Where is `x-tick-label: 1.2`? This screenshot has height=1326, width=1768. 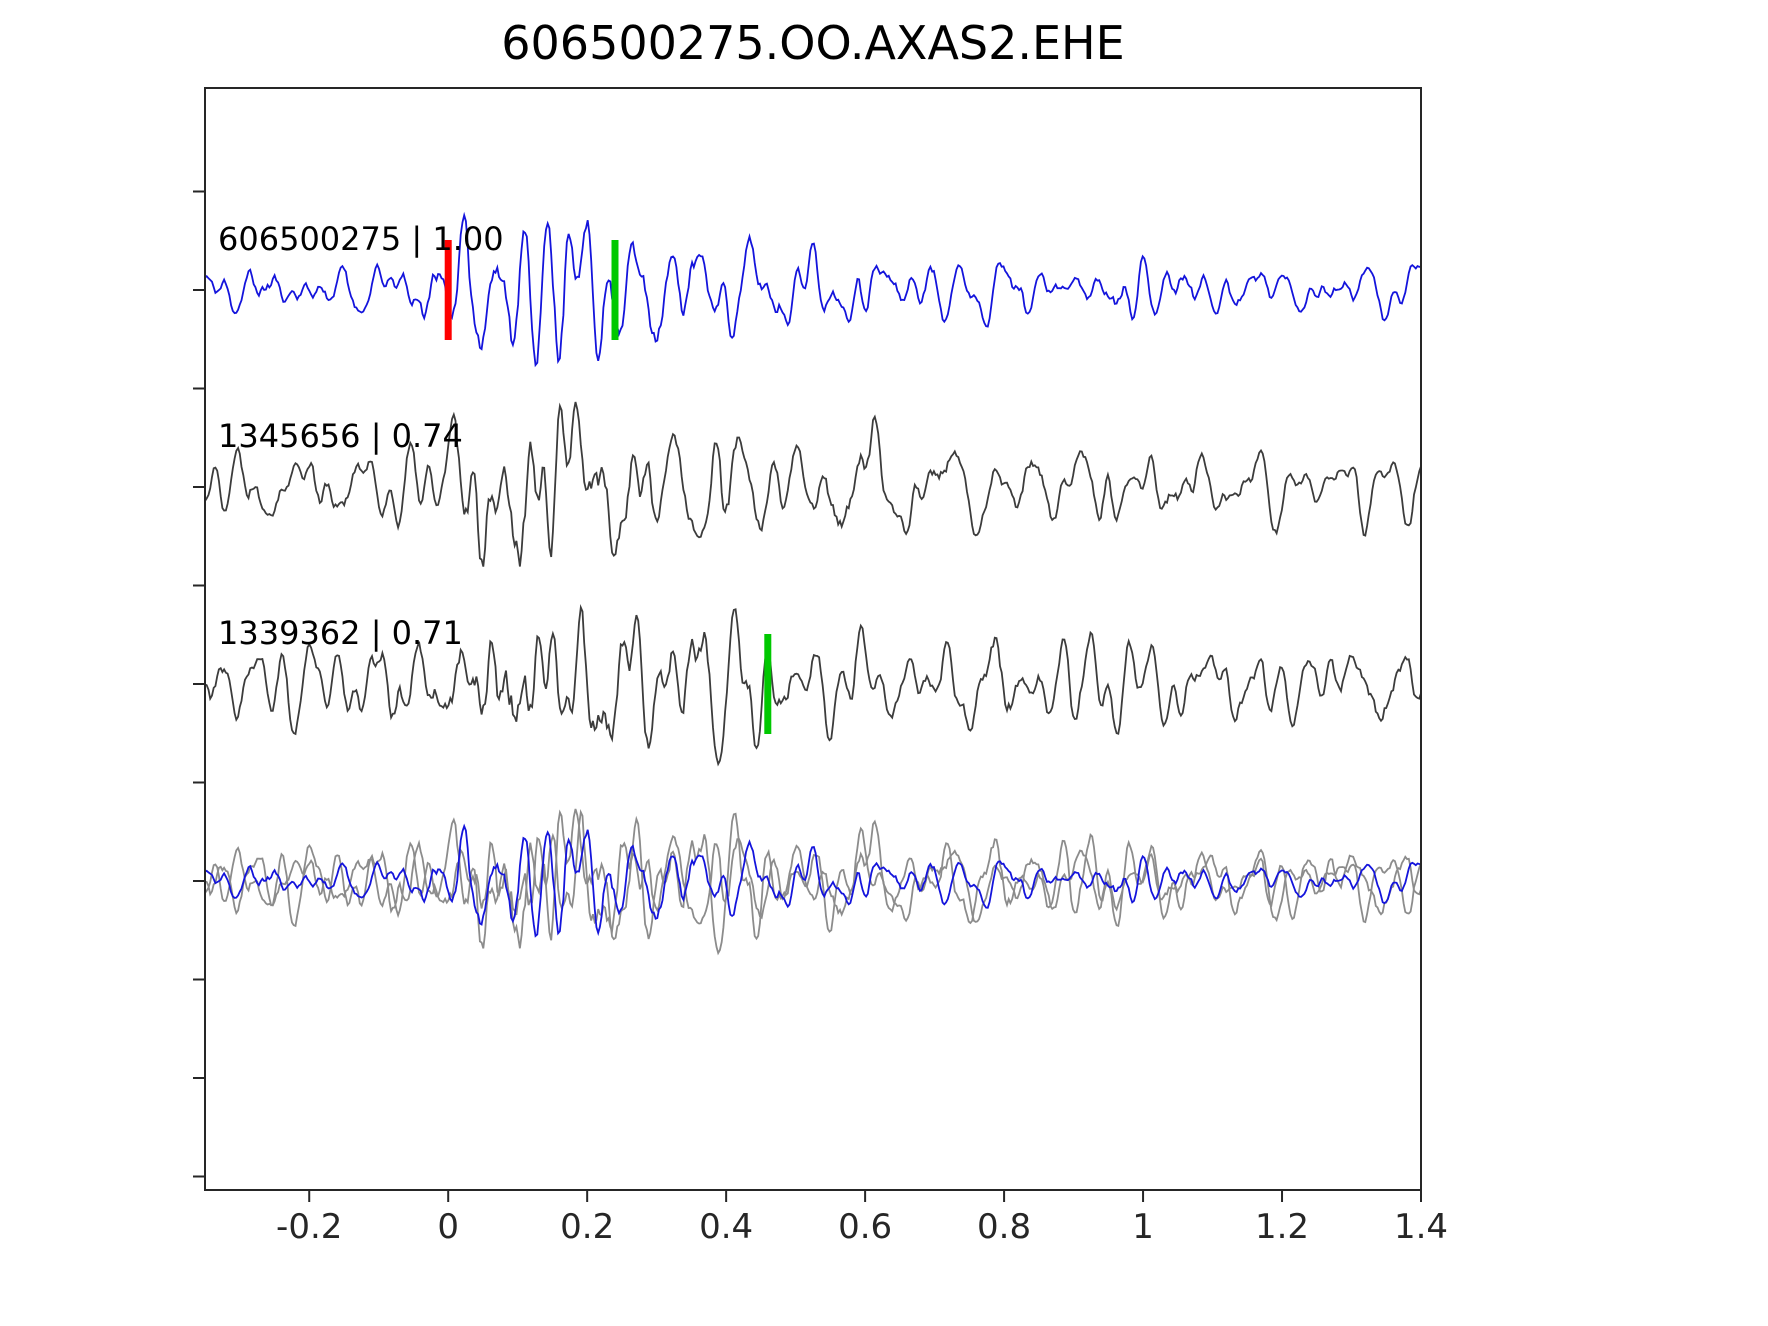
x-tick-label: 1.2 is located at coordinates (1282, 1227).